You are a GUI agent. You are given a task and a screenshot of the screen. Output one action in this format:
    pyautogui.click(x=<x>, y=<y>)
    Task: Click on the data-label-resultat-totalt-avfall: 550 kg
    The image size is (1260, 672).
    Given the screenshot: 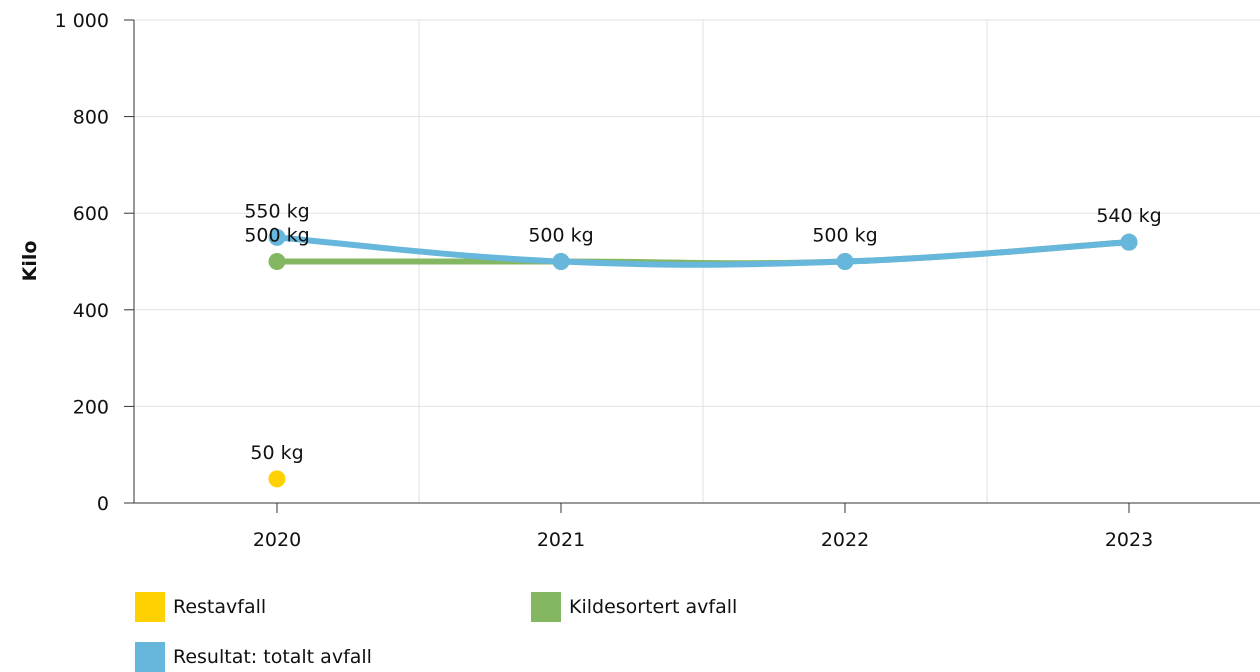 What is the action you would take?
    pyautogui.click(x=276, y=211)
    